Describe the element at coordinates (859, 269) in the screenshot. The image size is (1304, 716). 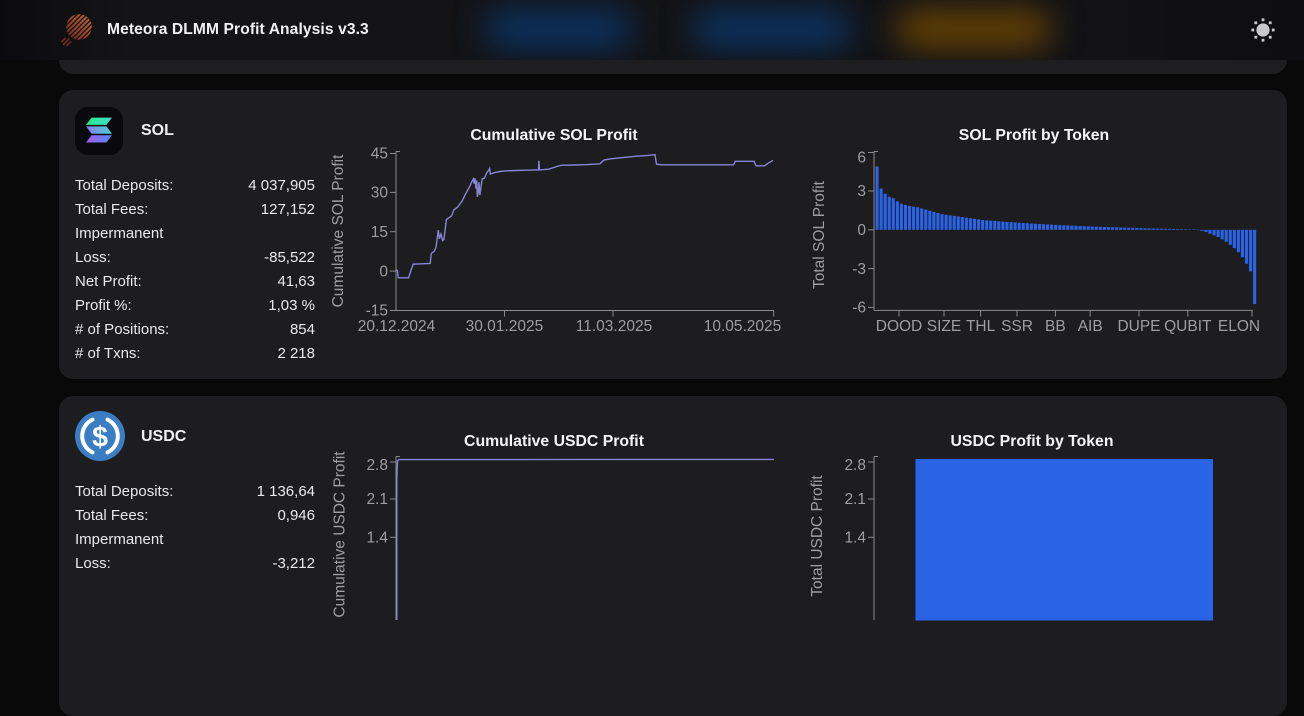
I see `svg-text: -3` at that location.